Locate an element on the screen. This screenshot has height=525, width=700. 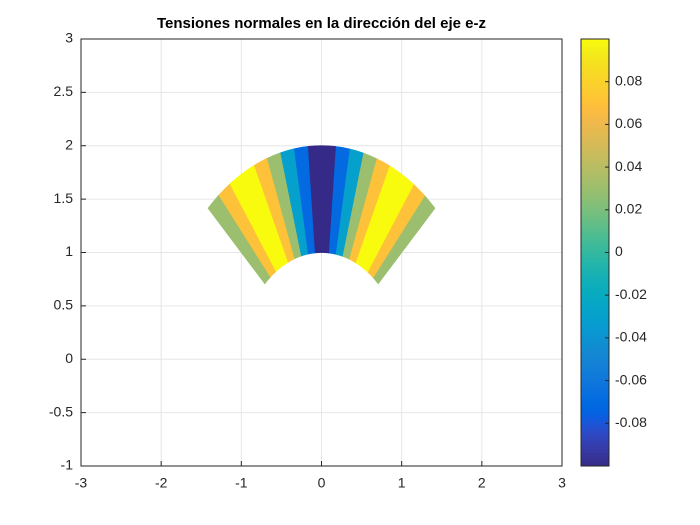
y-tick-label: 2 is located at coordinates (69, 144).